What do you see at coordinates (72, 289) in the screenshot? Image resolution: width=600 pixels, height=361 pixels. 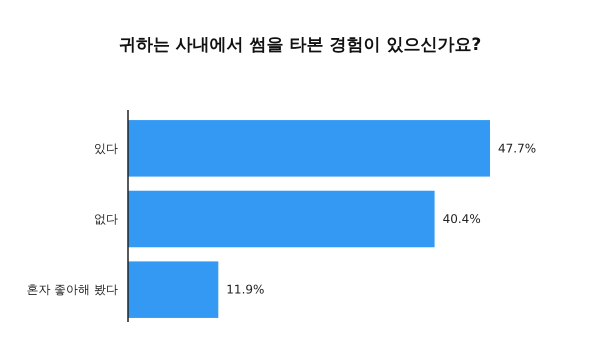 I see `y-tick-label: 혼자 좋아해 봤다` at bounding box center [72, 289].